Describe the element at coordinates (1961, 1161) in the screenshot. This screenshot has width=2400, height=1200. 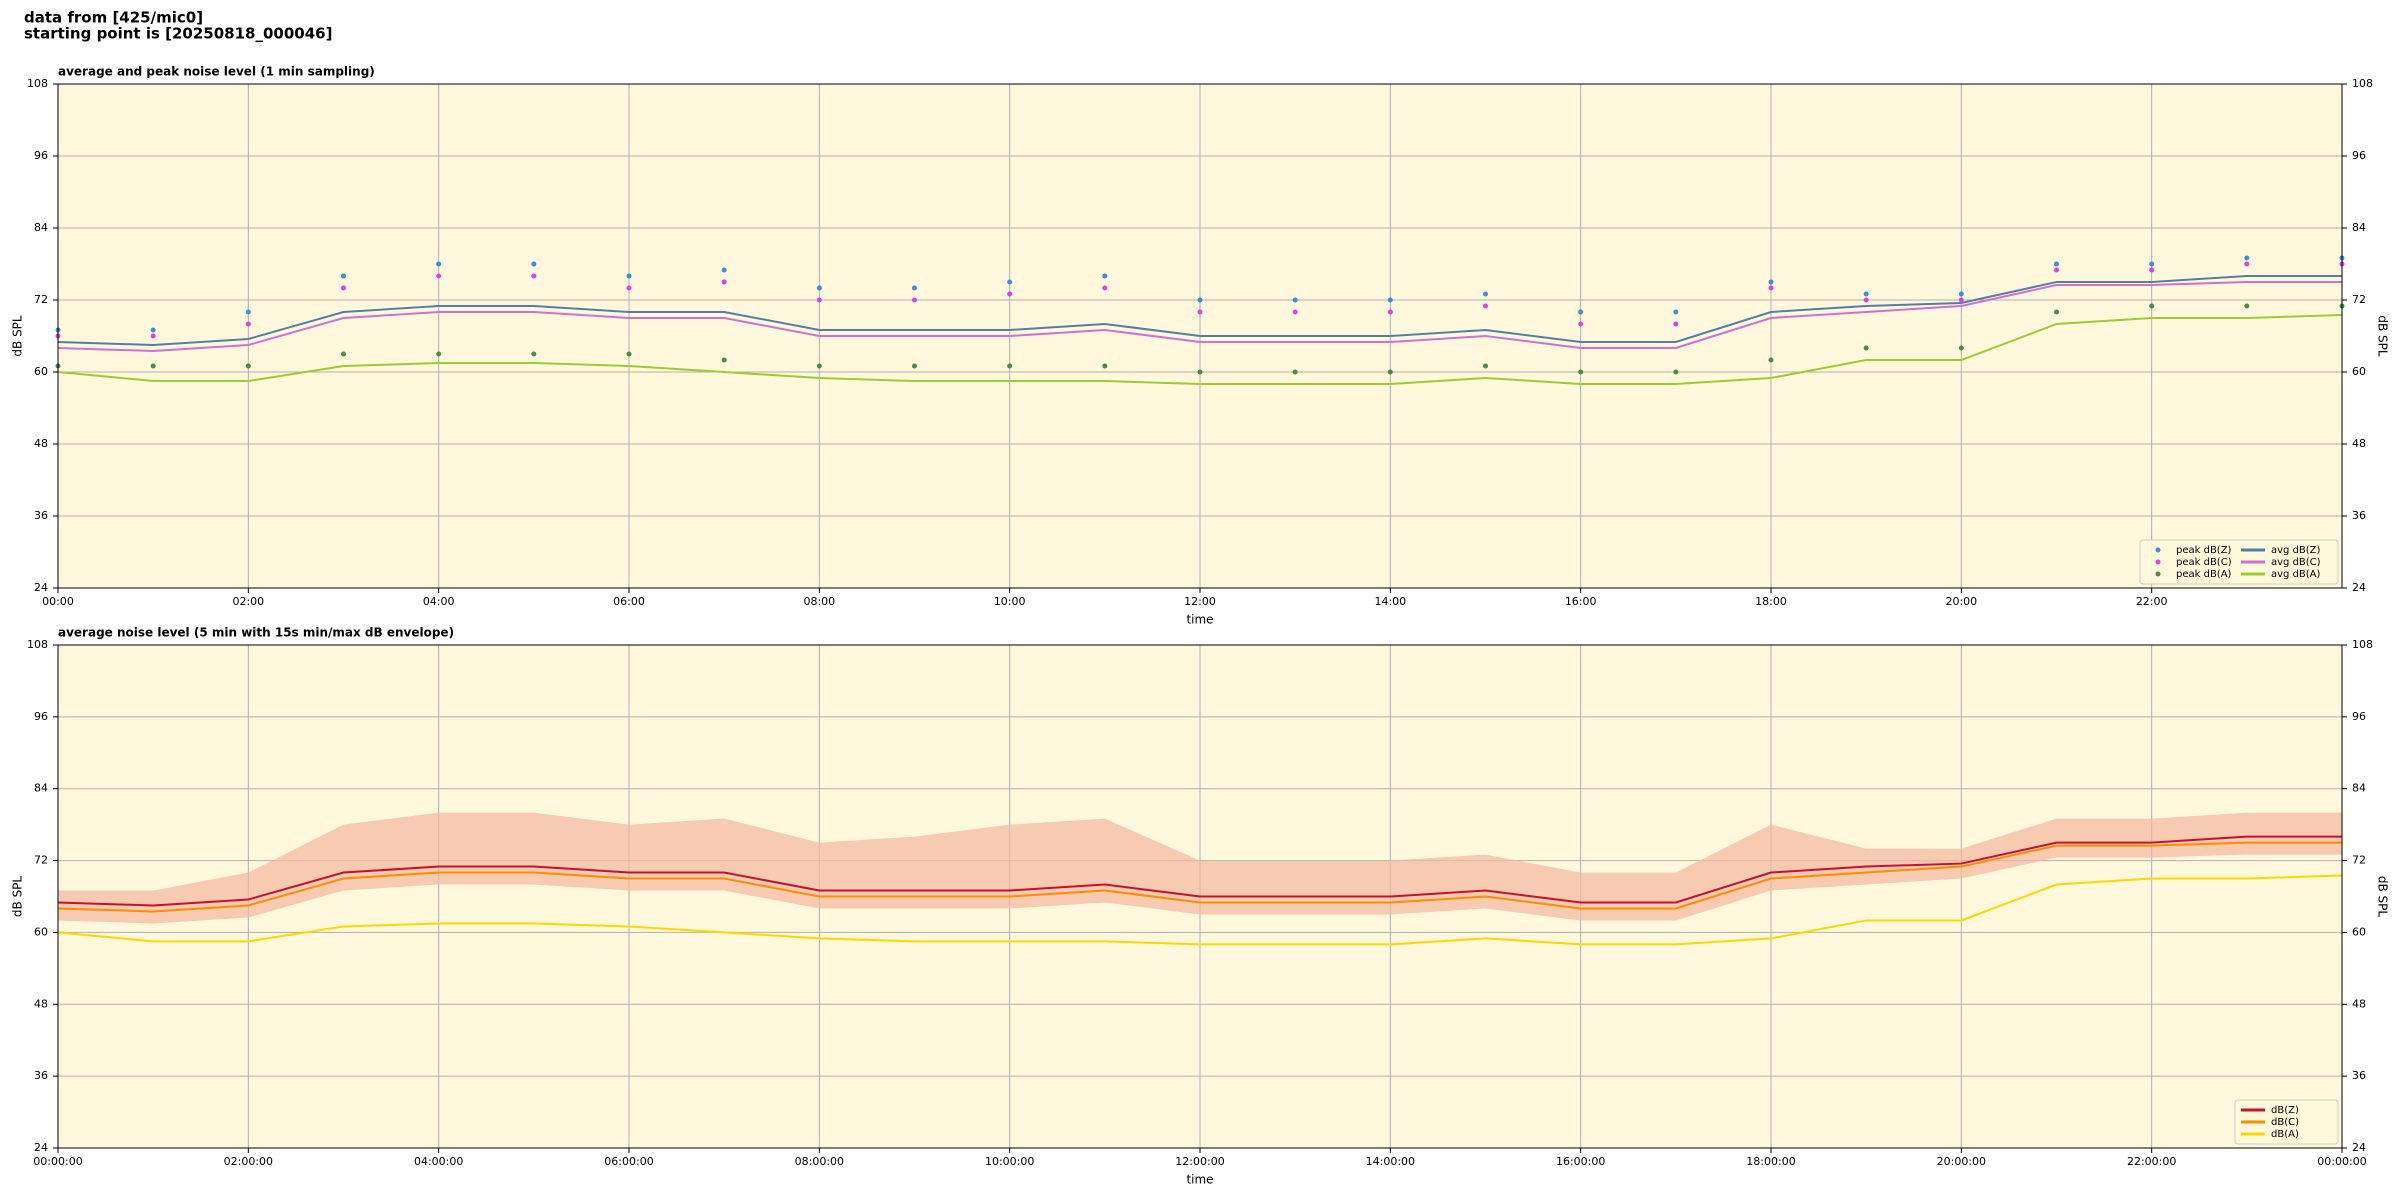
I see `x-tick-label: 20:00:00` at that location.